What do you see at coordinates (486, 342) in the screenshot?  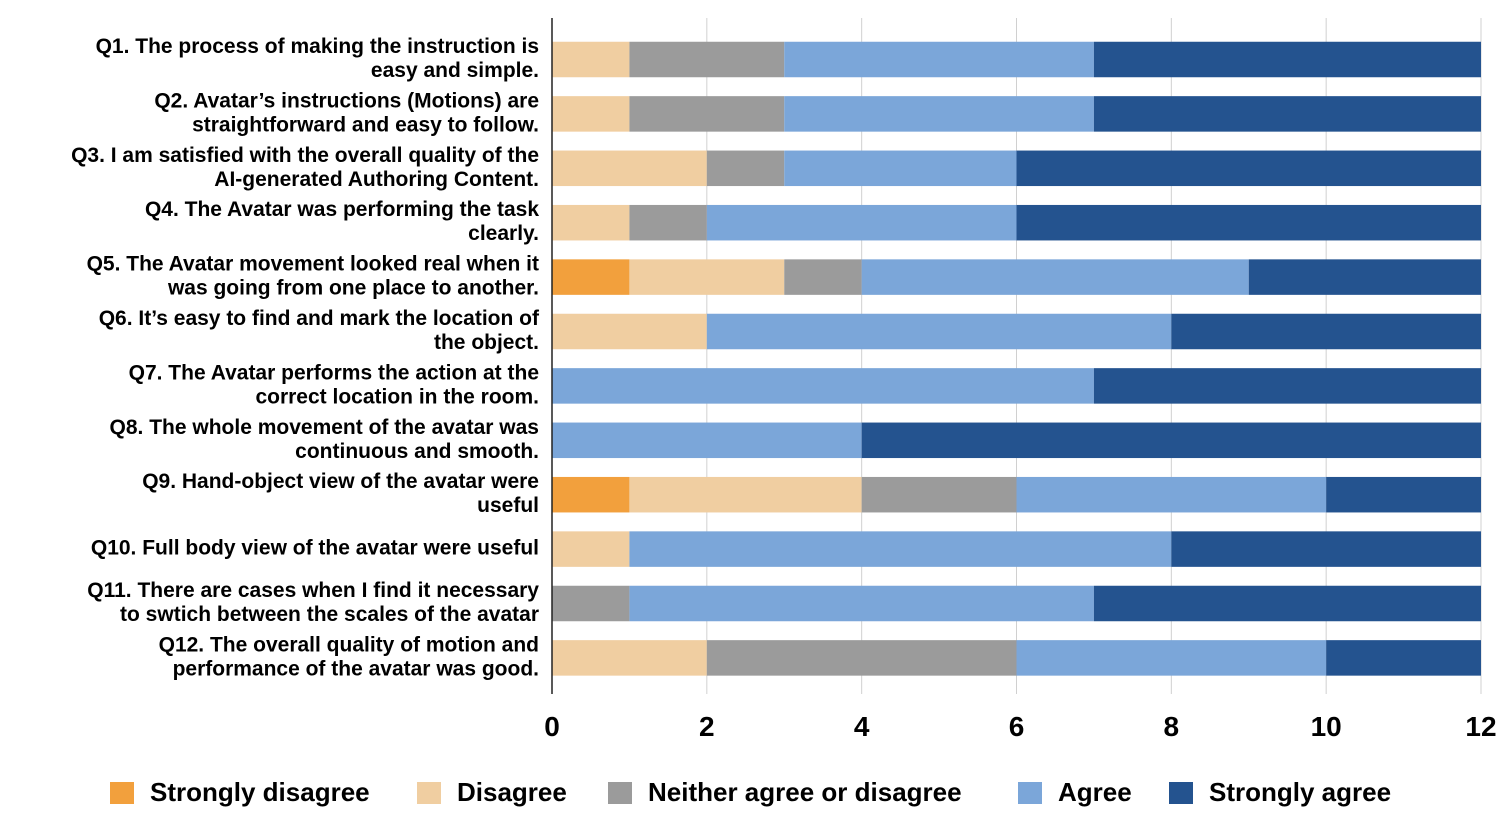 I see `category-label: the object.` at bounding box center [486, 342].